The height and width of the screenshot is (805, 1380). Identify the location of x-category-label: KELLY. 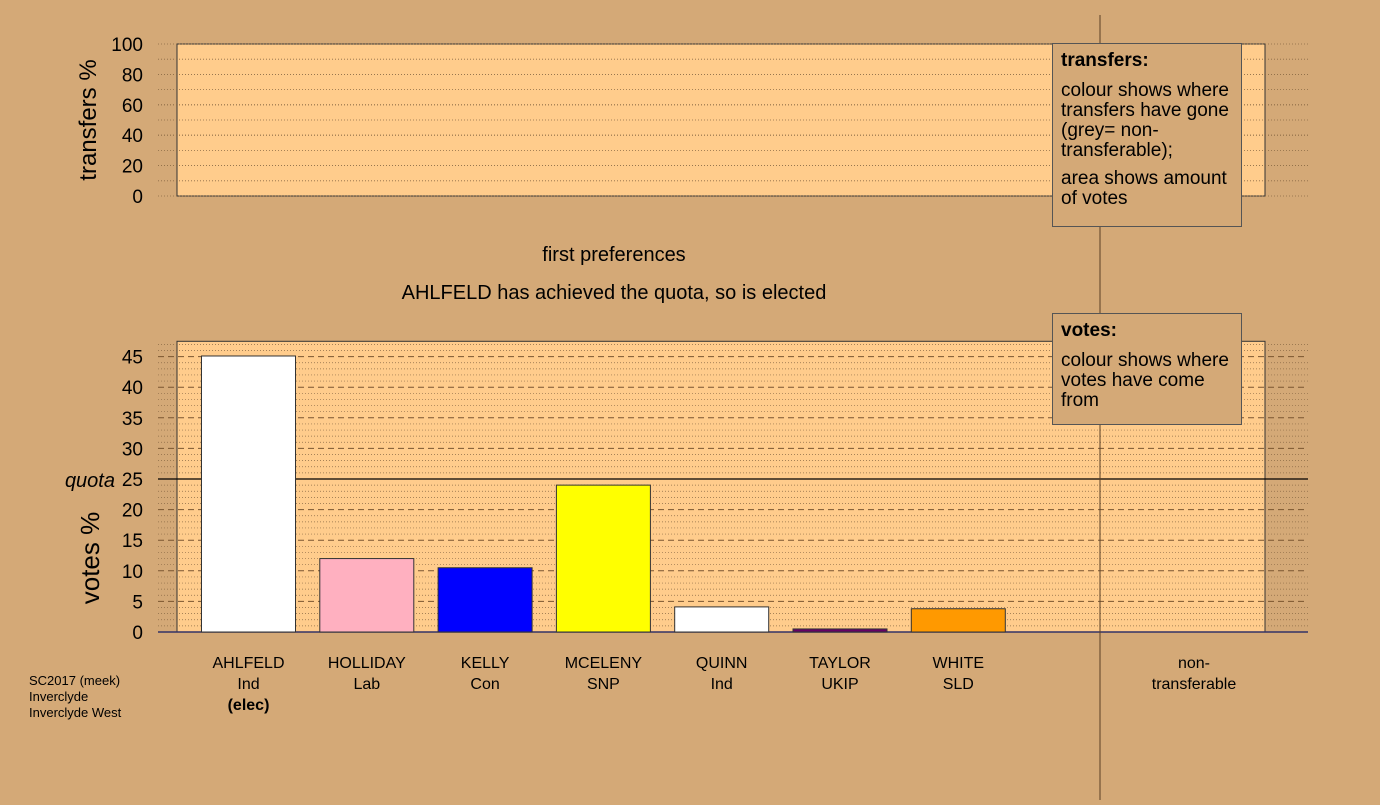
(485, 663).